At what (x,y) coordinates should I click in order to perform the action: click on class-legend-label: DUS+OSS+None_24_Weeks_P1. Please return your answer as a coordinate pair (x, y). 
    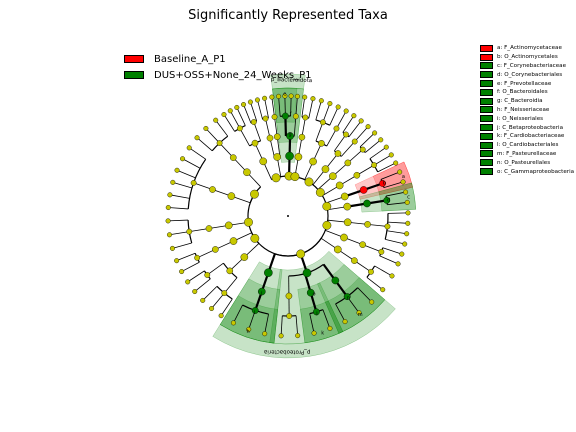
    Looking at the image, I should click on (233, 75).